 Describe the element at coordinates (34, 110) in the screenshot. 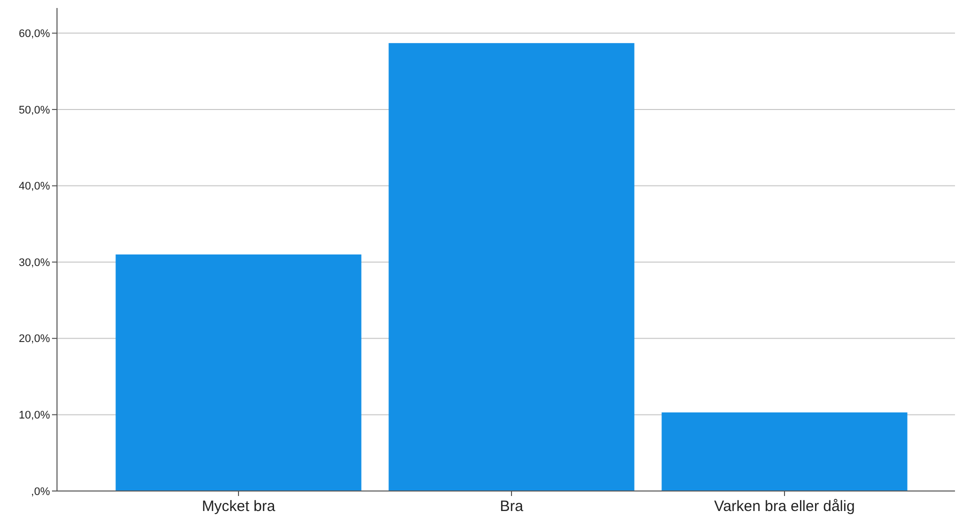

I see `y-tick-label: 50,0%` at that location.